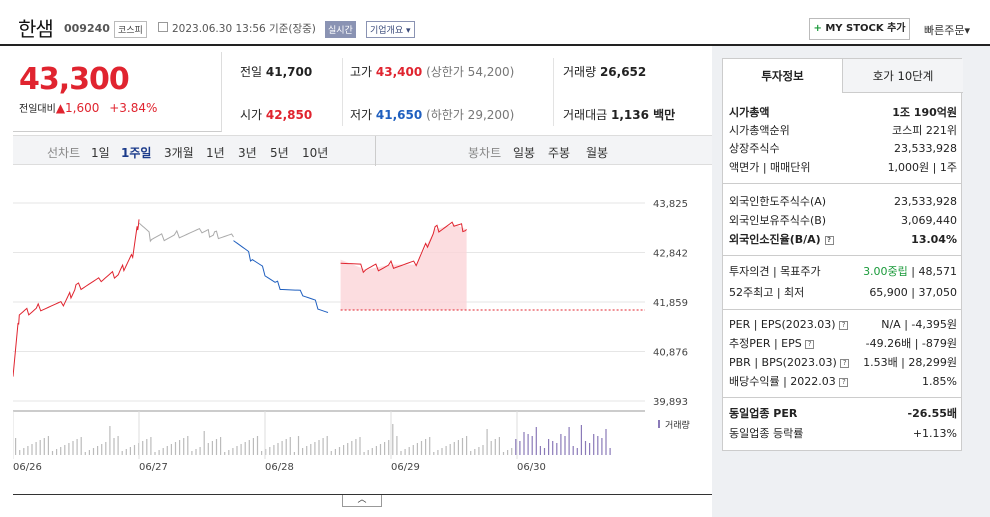 This screenshot has width=990, height=517. What do you see at coordinates (670, 254) in the screenshot?
I see `y-tick-label: 42,842` at bounding box center [670, 254].